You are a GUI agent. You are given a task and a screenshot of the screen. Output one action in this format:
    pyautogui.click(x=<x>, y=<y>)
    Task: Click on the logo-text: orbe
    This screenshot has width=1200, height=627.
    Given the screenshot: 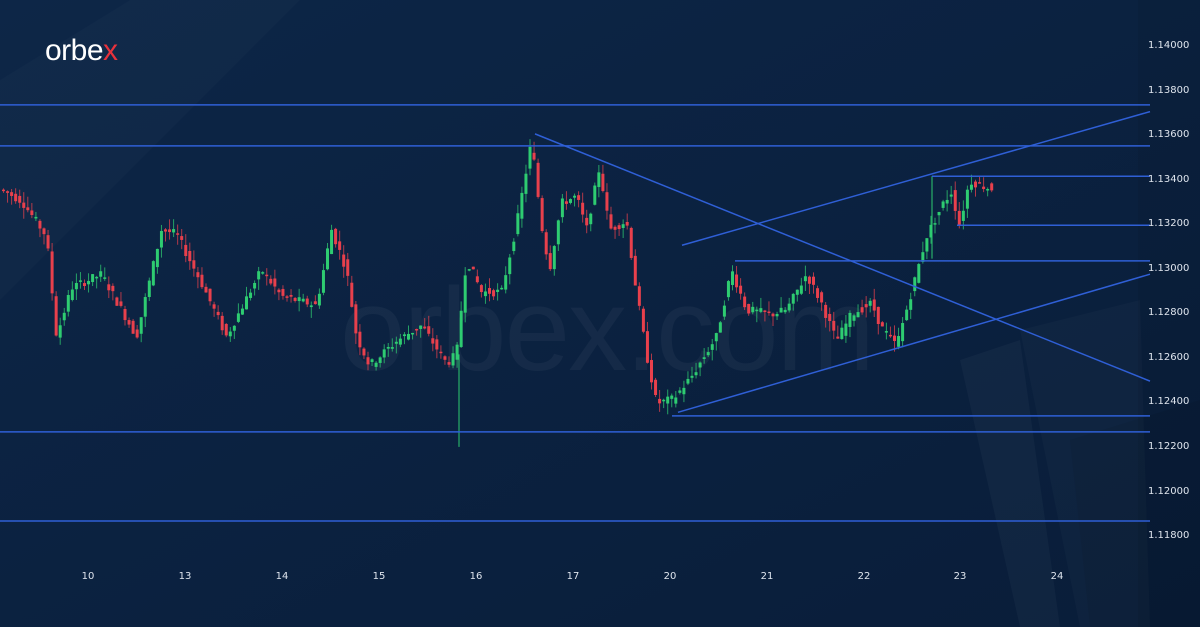 What is the action you would take?
    pyautogui.click(x=74, y=50)
    